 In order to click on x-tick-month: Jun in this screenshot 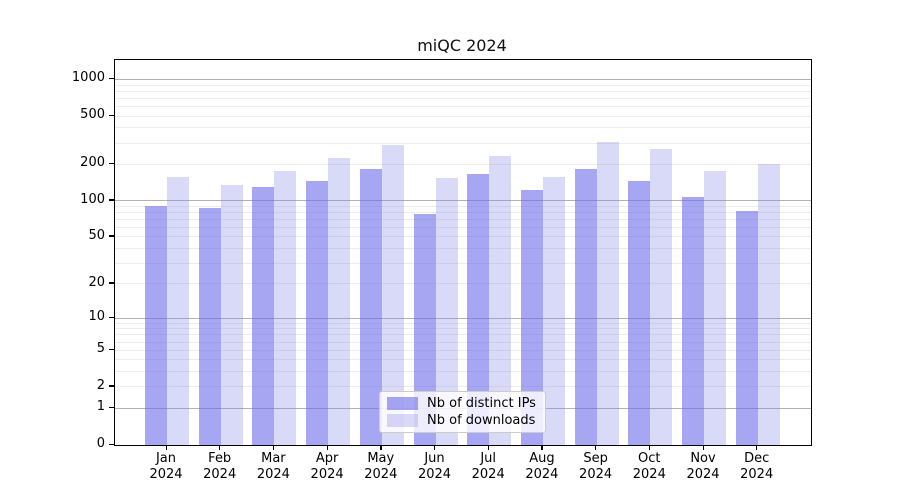, I will do `click(434, 458)`.